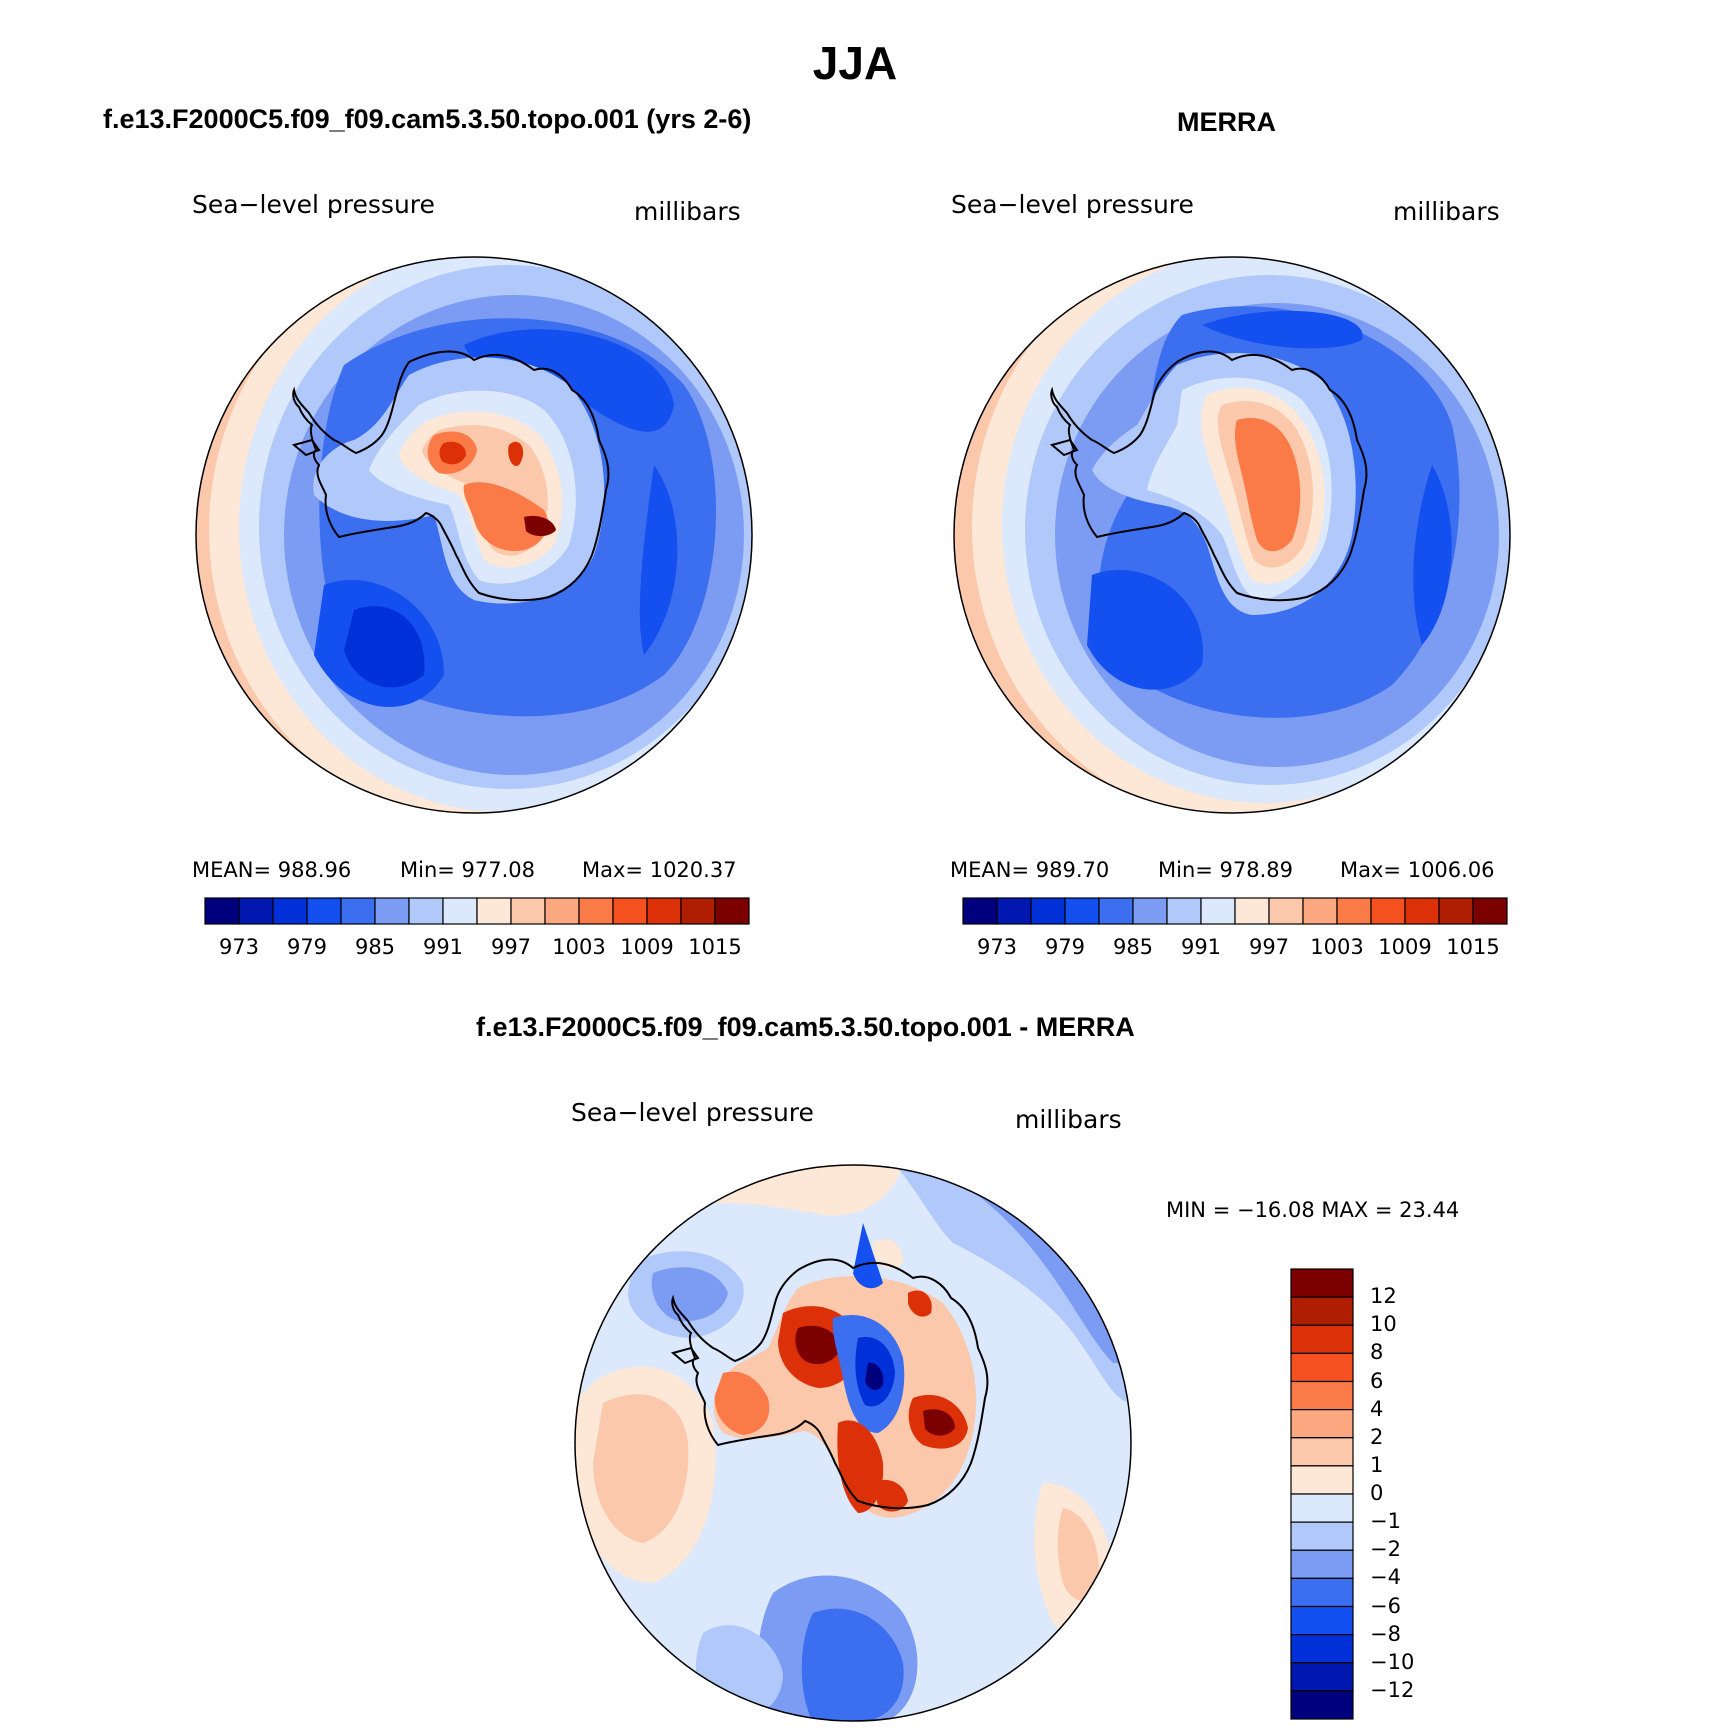 The image size is (1710, 1730). I want to click on panel2-colorbar-tick-label: 1009, so click(1405, 947).